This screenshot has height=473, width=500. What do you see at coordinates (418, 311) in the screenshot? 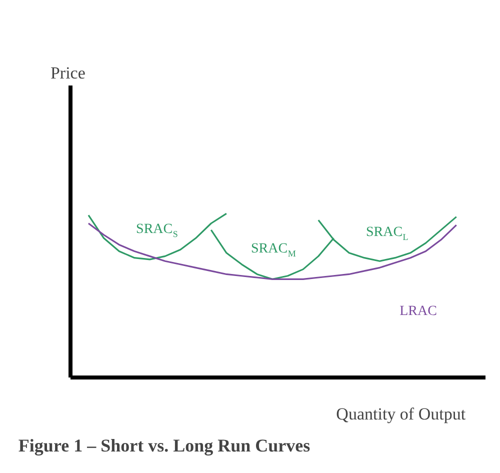
I see `text: LRAC` at bounding box center [418, 311].